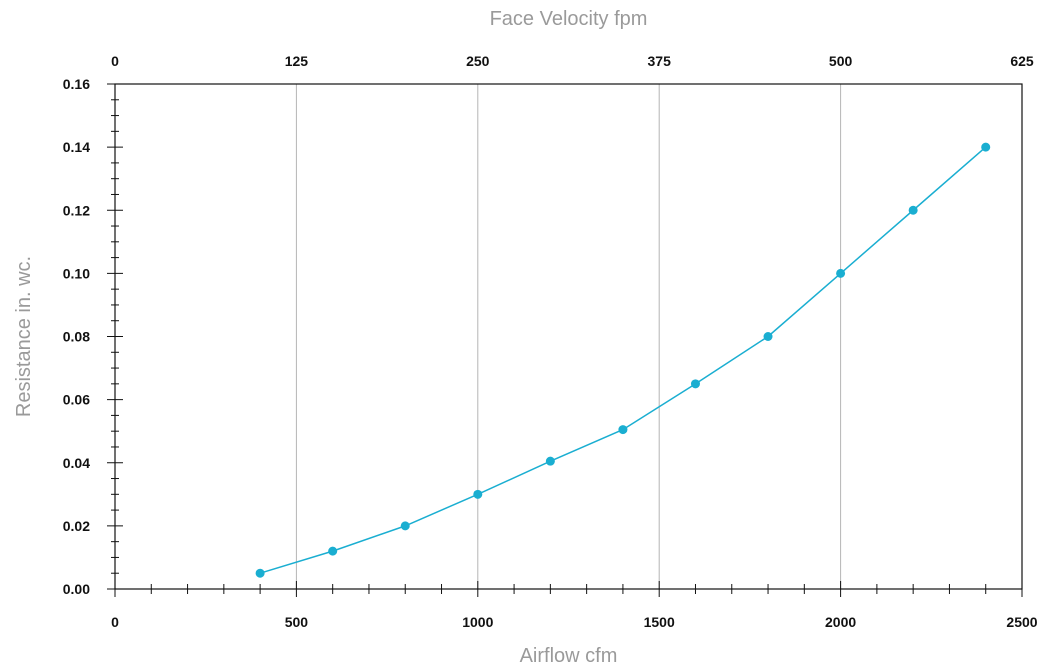 Image resolution: width=1048 pixels, height=668 pixels. Describe the element at coordinates (24, 336) in the screenshot. I see `y-axis-title: Resistance in. wc.` at that location.